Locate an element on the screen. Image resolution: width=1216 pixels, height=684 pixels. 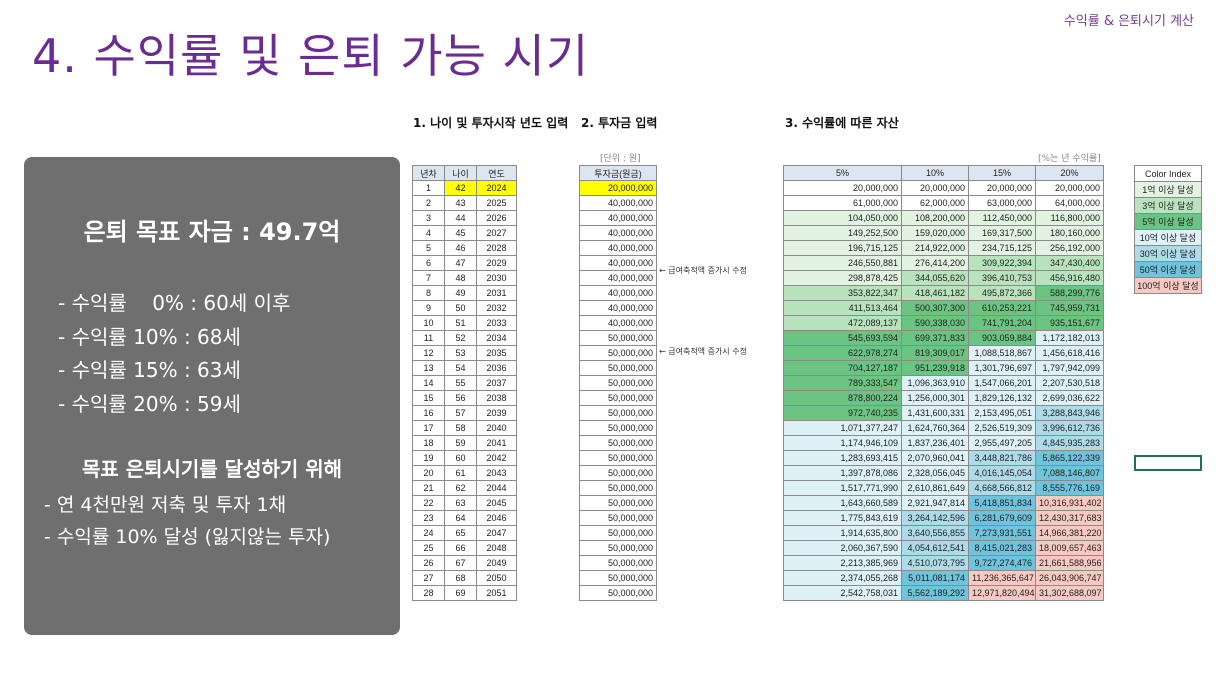
index-cell: 6 is located at coordinates (428, 263).